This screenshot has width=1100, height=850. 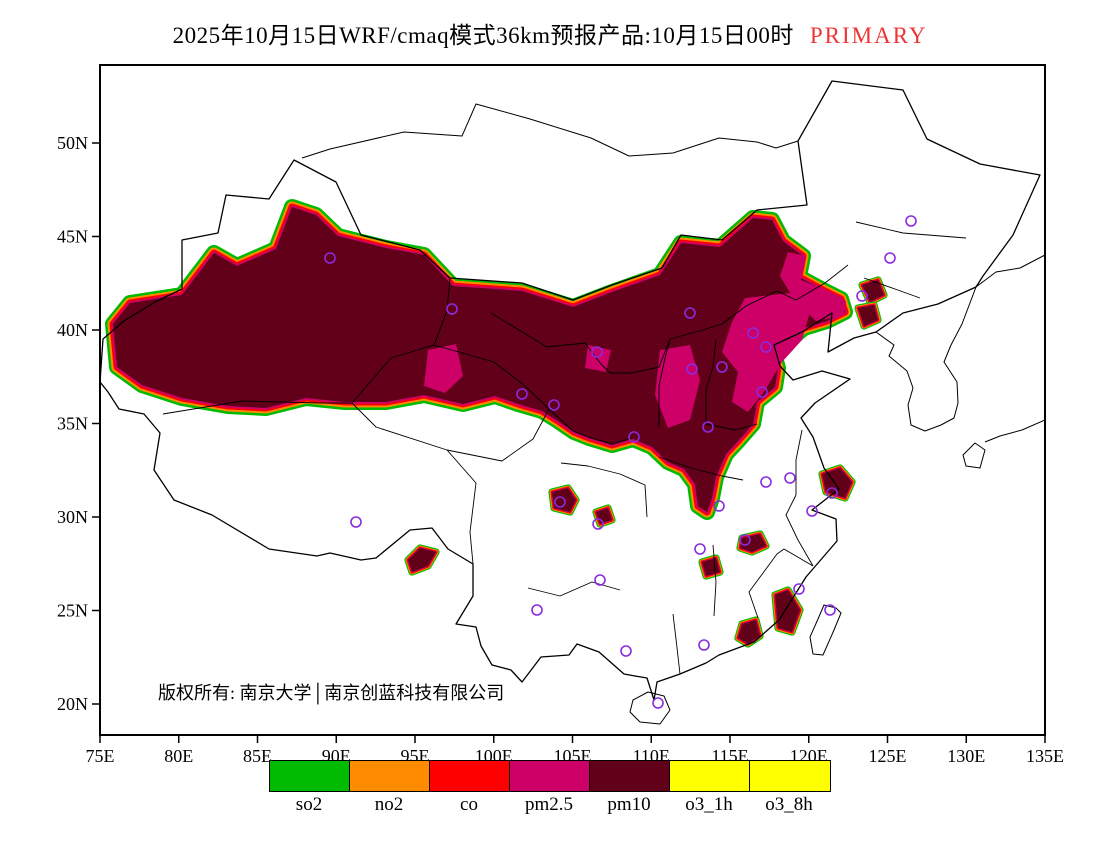 I want to click on legend-label-pm2.5: pm2.5, so click(x=549, y=804).